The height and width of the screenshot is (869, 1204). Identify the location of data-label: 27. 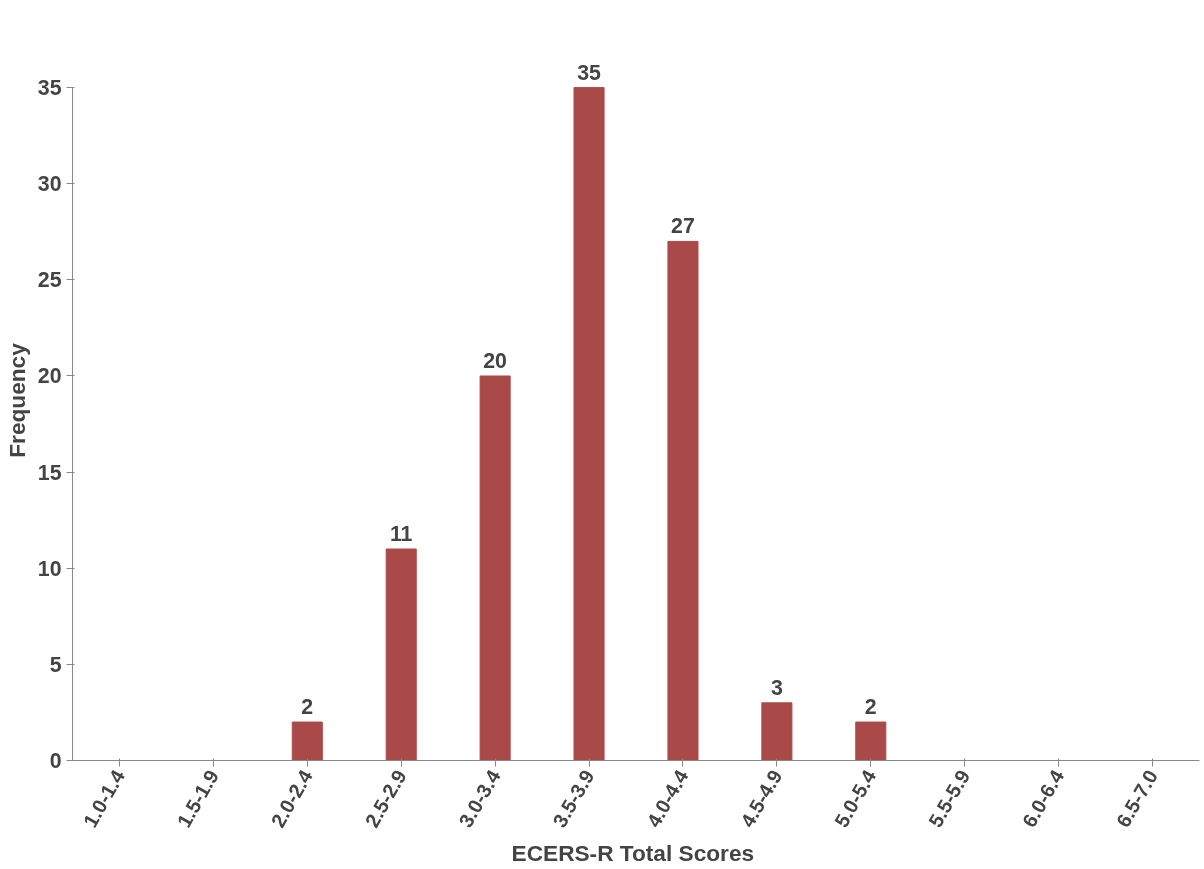
(683, 226).